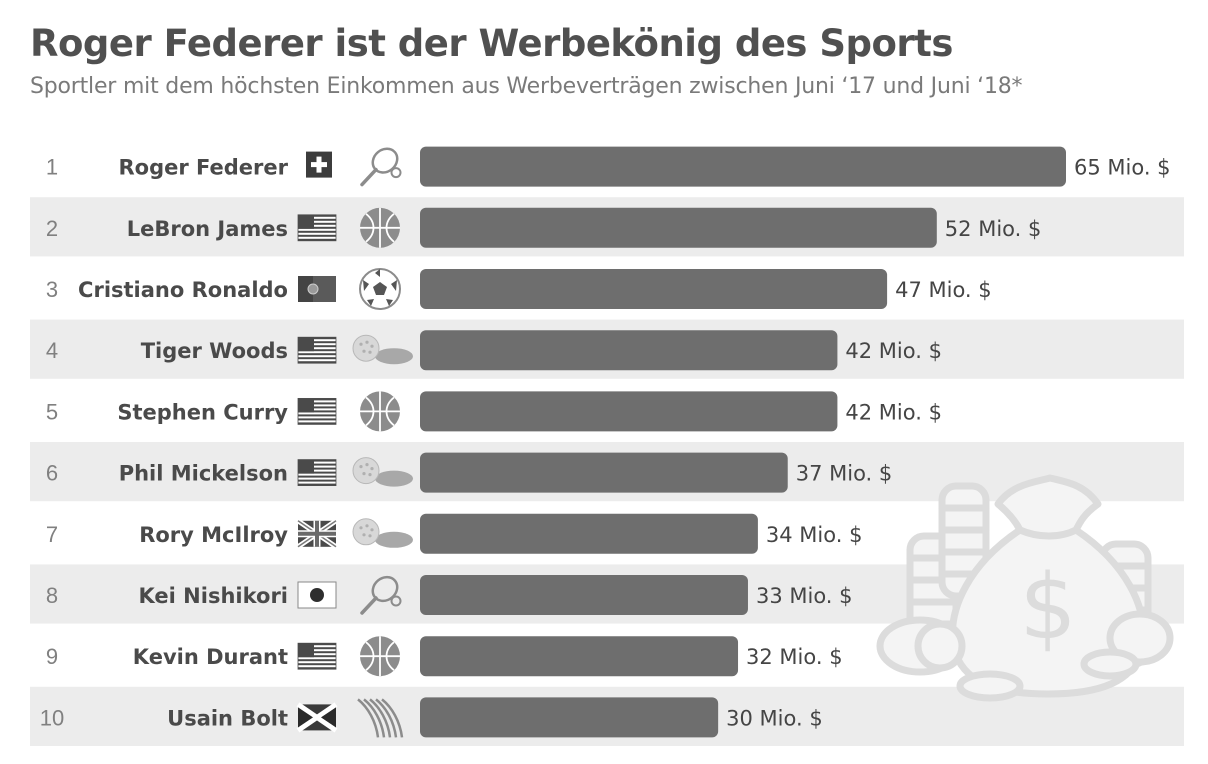 This screenshot has height=764, width=1208. Describe the element at coordinates (52, 595) in the screenshot. I see `rank-label: 8` at that location.